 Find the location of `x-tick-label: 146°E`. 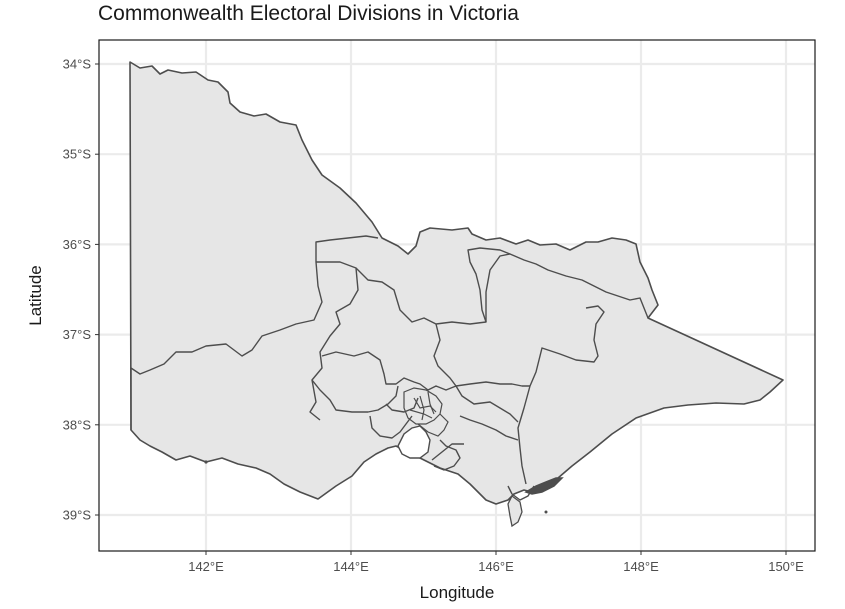

x-tick-label: 146°E is located at coordinates (496, 566).